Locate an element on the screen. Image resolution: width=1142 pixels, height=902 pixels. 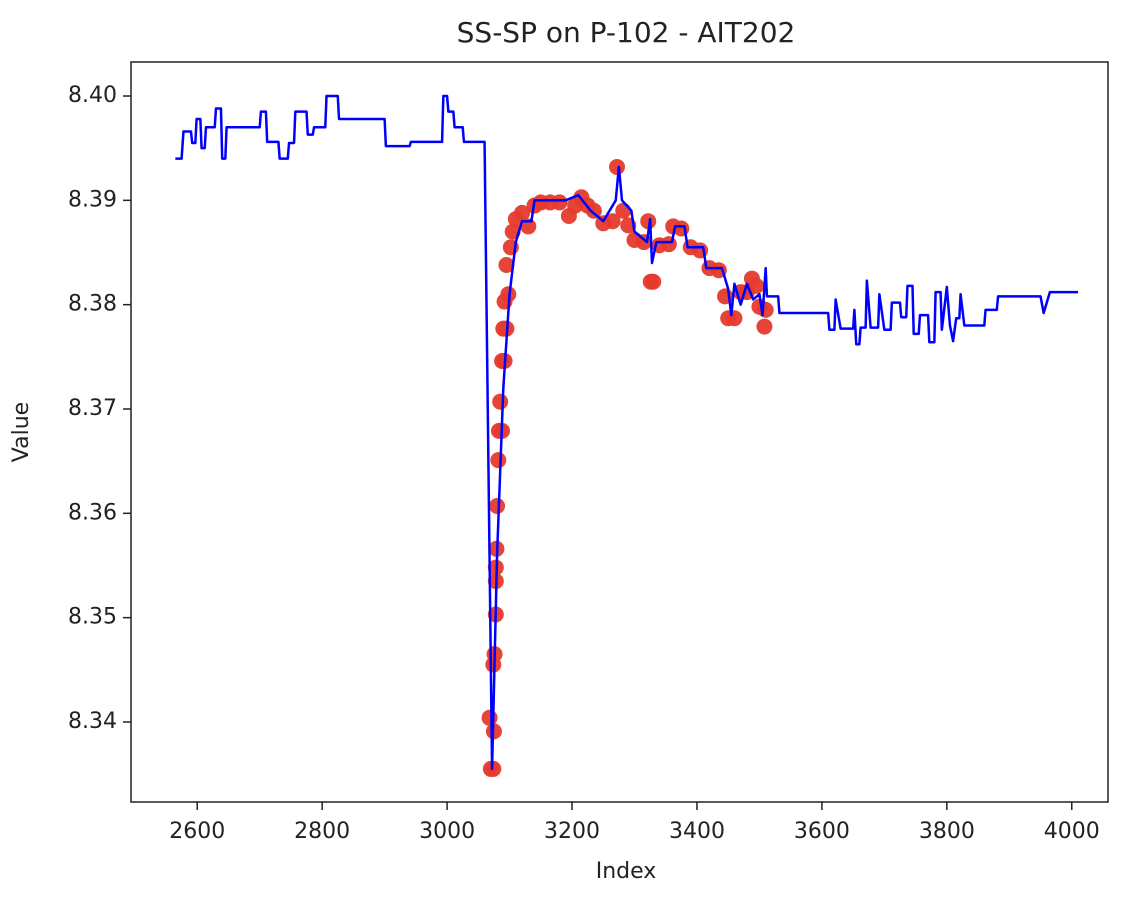
x-tick-label: 2600 is located at coordinates (197, 831).